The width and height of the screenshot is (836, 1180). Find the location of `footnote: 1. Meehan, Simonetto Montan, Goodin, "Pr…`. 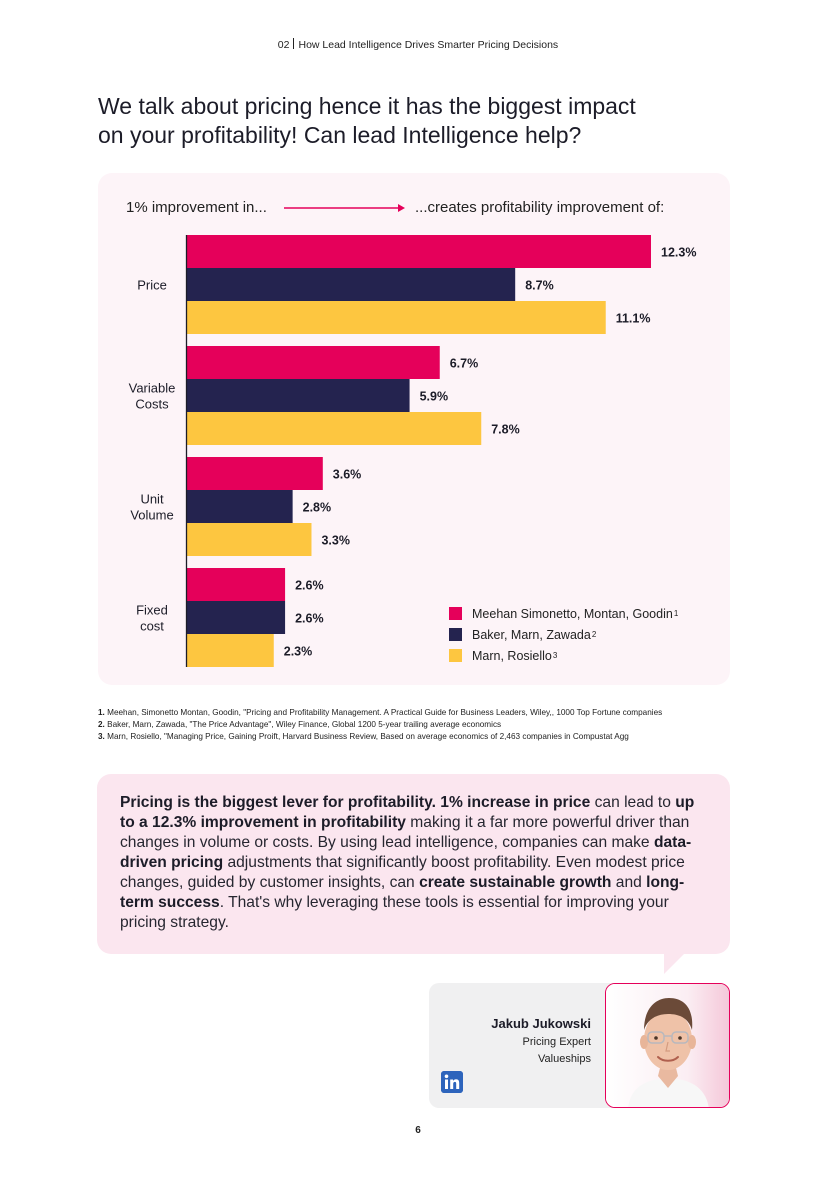

footnote: 1. Meehan, Simonetto Montan, Goodin, "Pr… is located at coordinates (380, 712).